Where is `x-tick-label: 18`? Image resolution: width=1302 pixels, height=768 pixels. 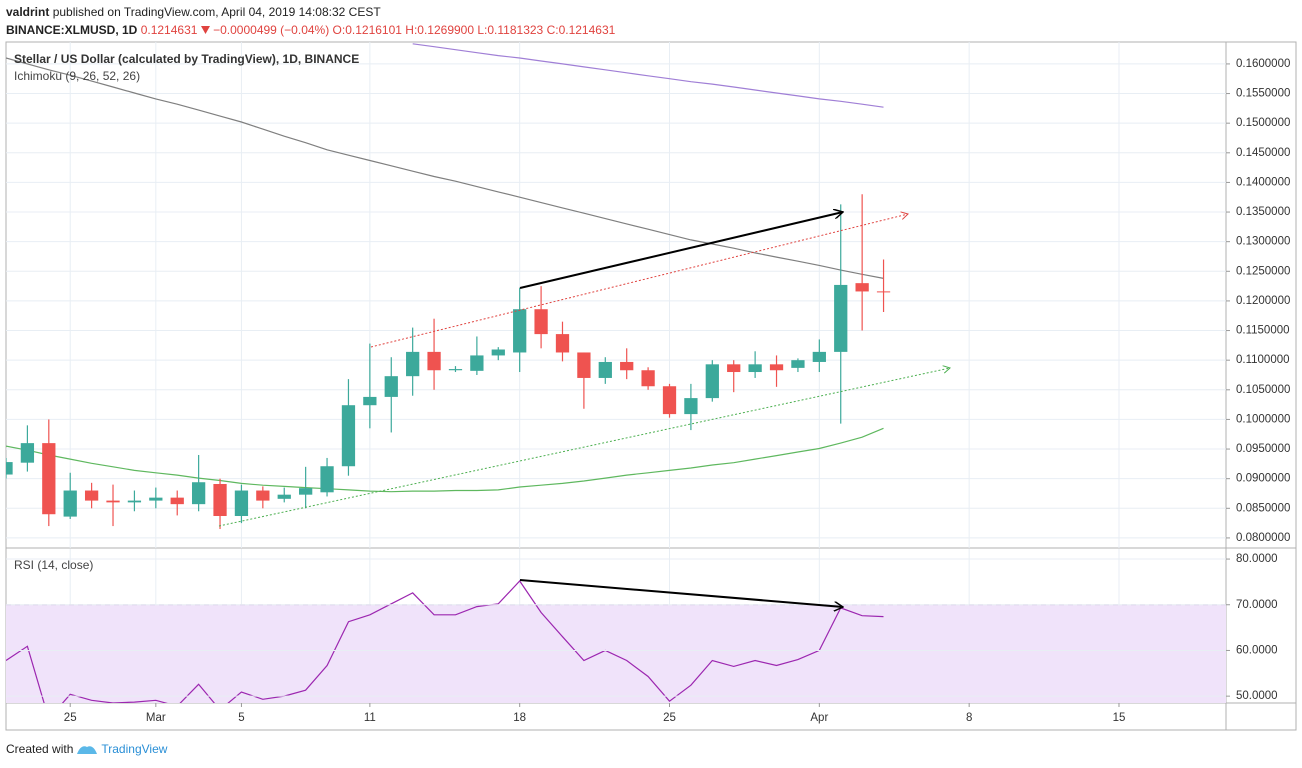
x-tick-label: 18 is located at coordinates (519, 718).